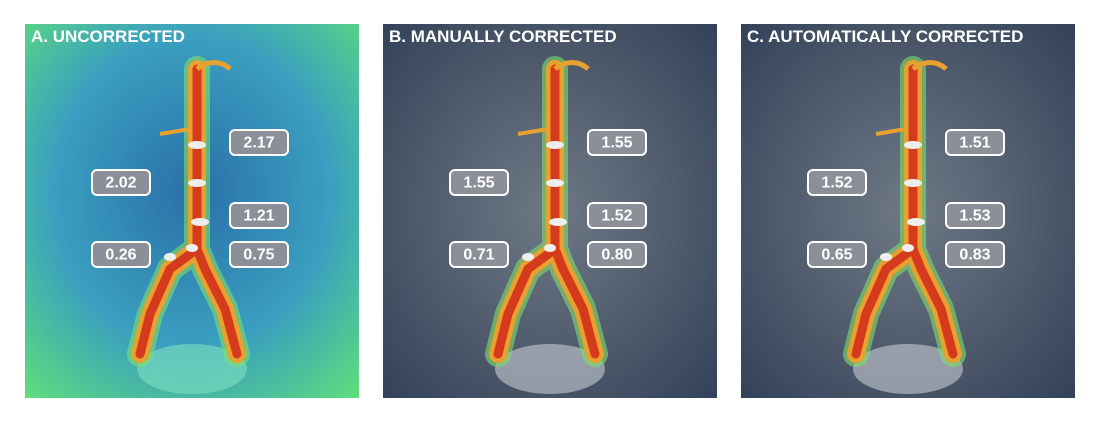 The image size is (1100, 422). I want to click on flow-label: 2.17, so click(258, 143).